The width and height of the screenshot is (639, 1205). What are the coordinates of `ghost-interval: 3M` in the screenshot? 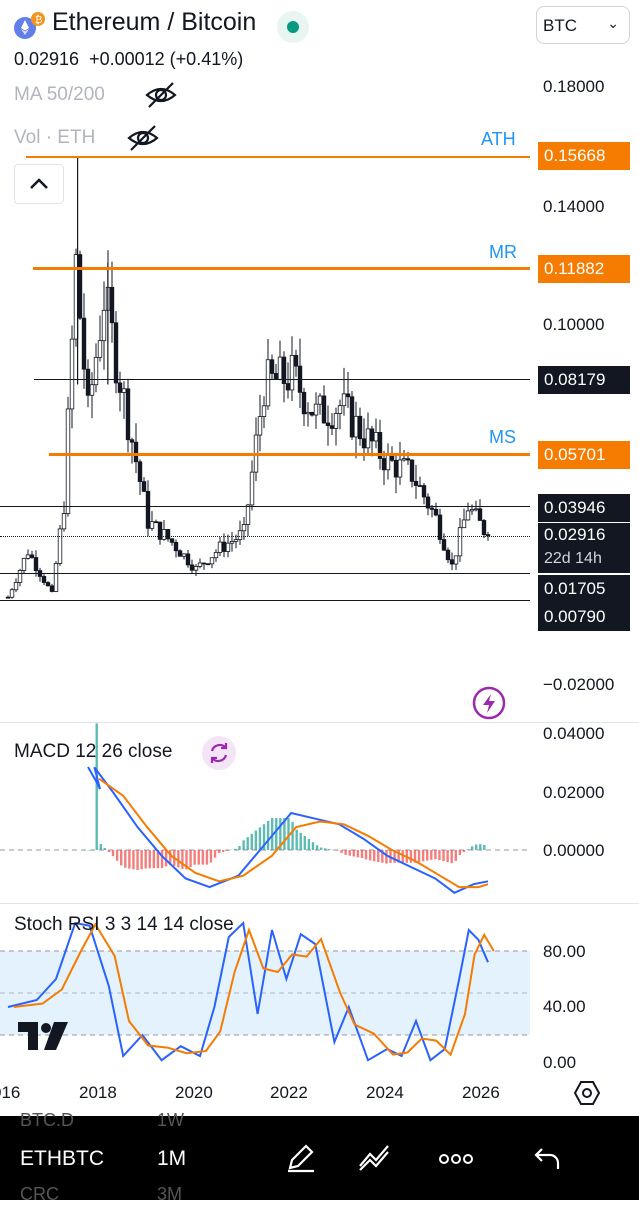 It's located at (169, 1194).